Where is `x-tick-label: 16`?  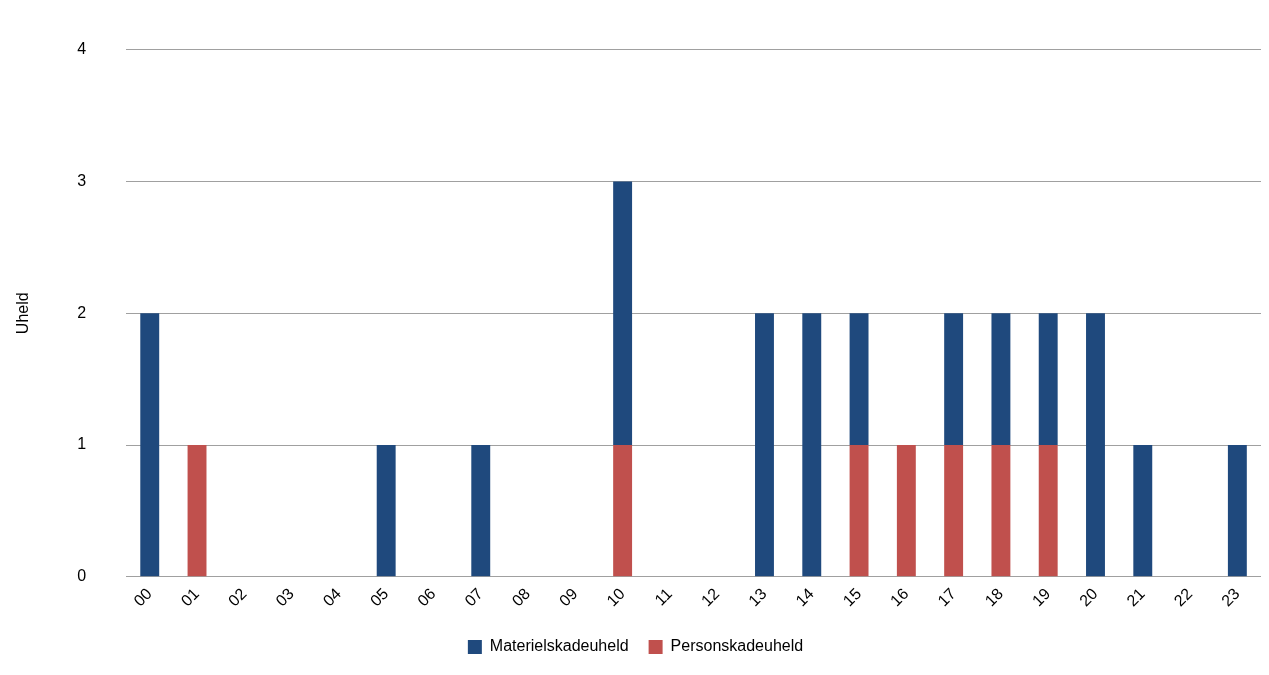 x-tick-label: 16 is located at coordinates (899, 597).